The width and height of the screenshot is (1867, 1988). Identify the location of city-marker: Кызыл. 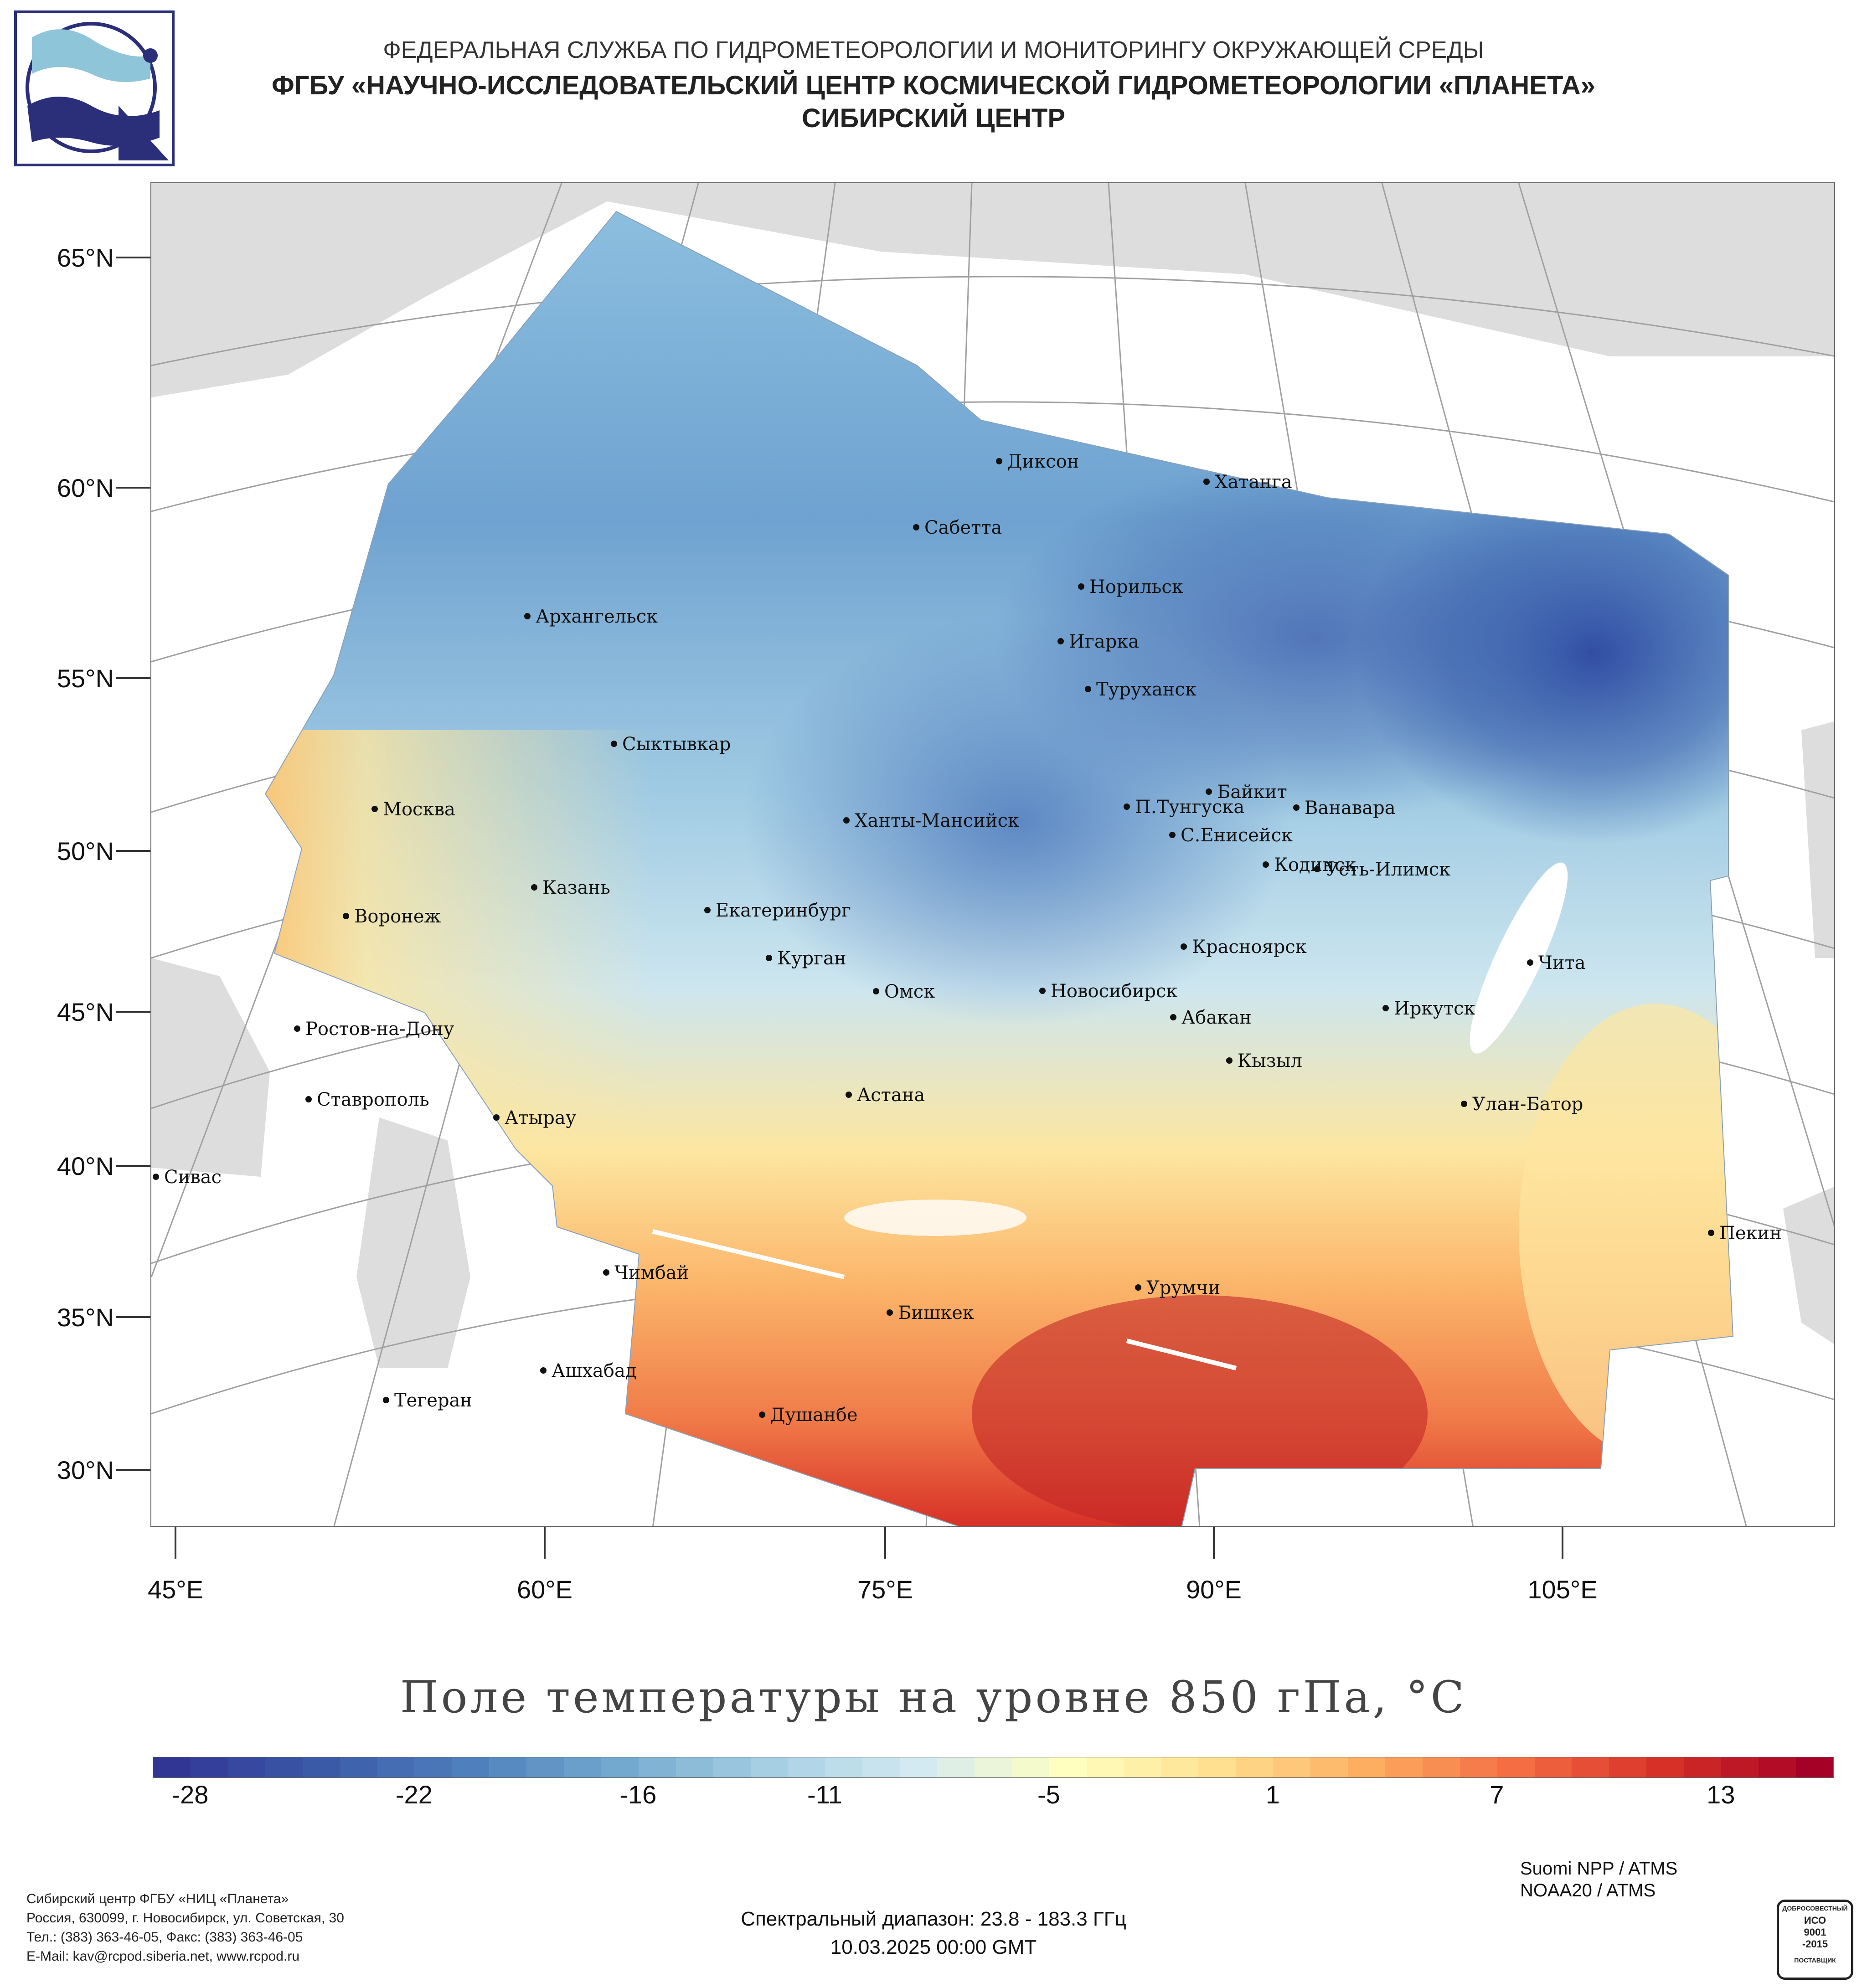
(1264, 1061).